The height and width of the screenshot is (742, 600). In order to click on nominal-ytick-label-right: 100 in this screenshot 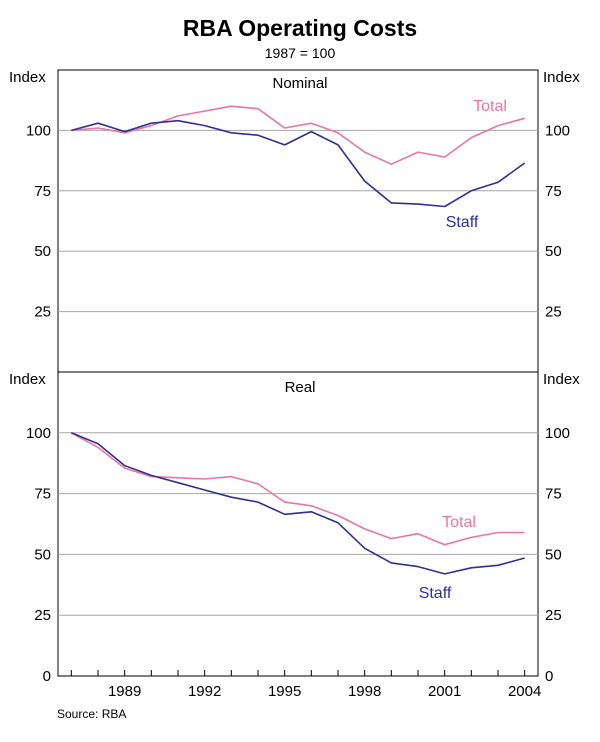, I will do `click(557, 130)`.